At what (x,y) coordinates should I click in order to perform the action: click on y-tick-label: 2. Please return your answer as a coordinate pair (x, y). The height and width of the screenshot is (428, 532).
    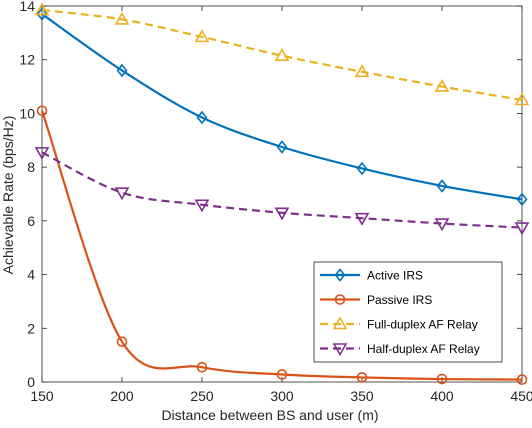
    Looking at the image, I should click on (31, 328).